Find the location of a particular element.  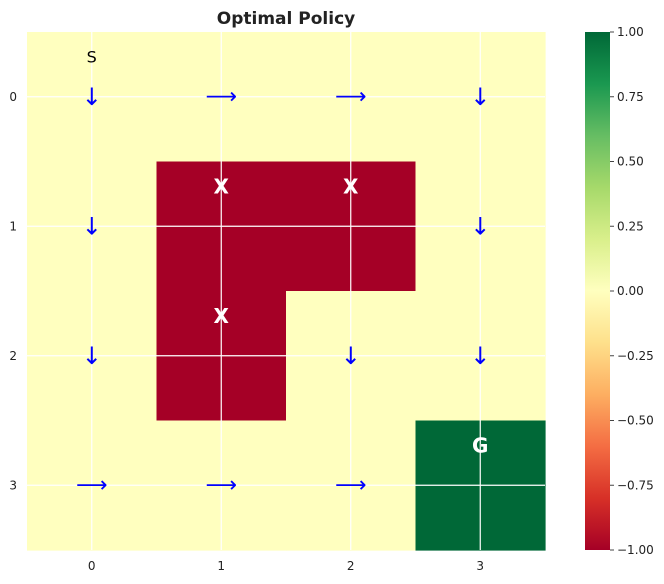

y-tick-label: 3 is located at coordinates (13, 485).